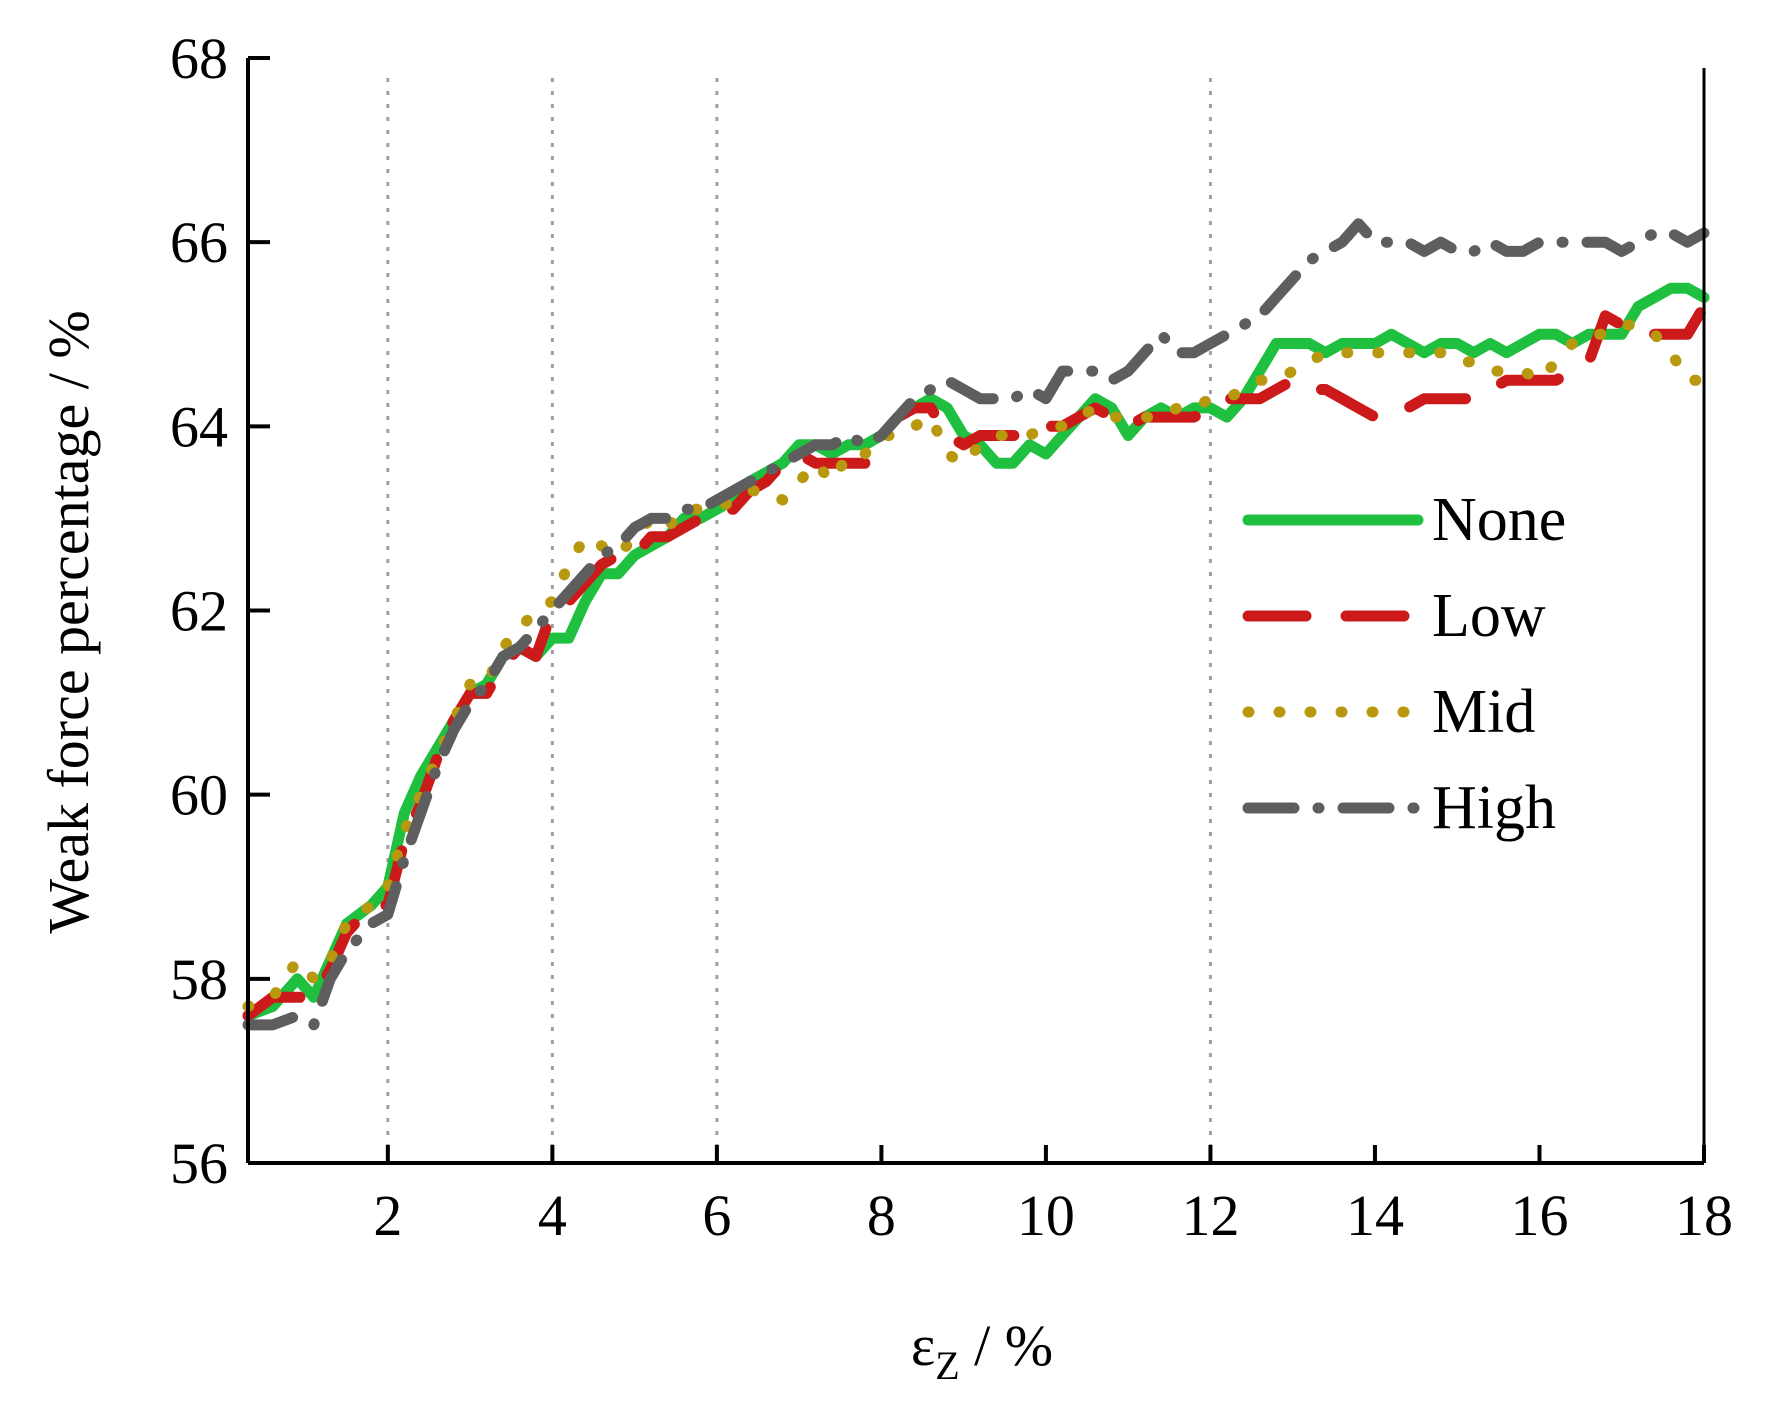  Describe the element at coordinates (923, 1345) in the screenshot. I see `x-axis-label-main: ε` at that location.